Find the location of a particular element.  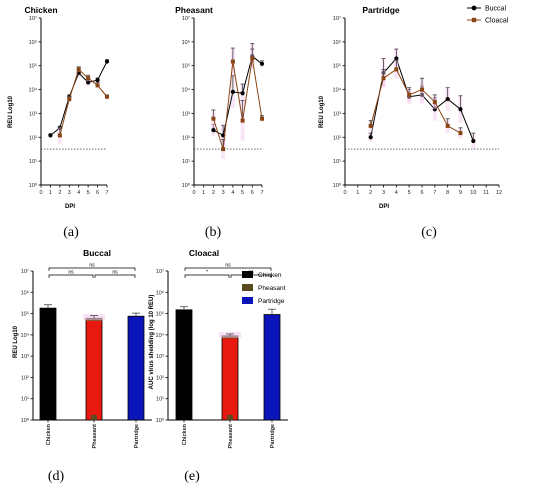

chart-a-cloacal-point is located at coordinates (107, 96).